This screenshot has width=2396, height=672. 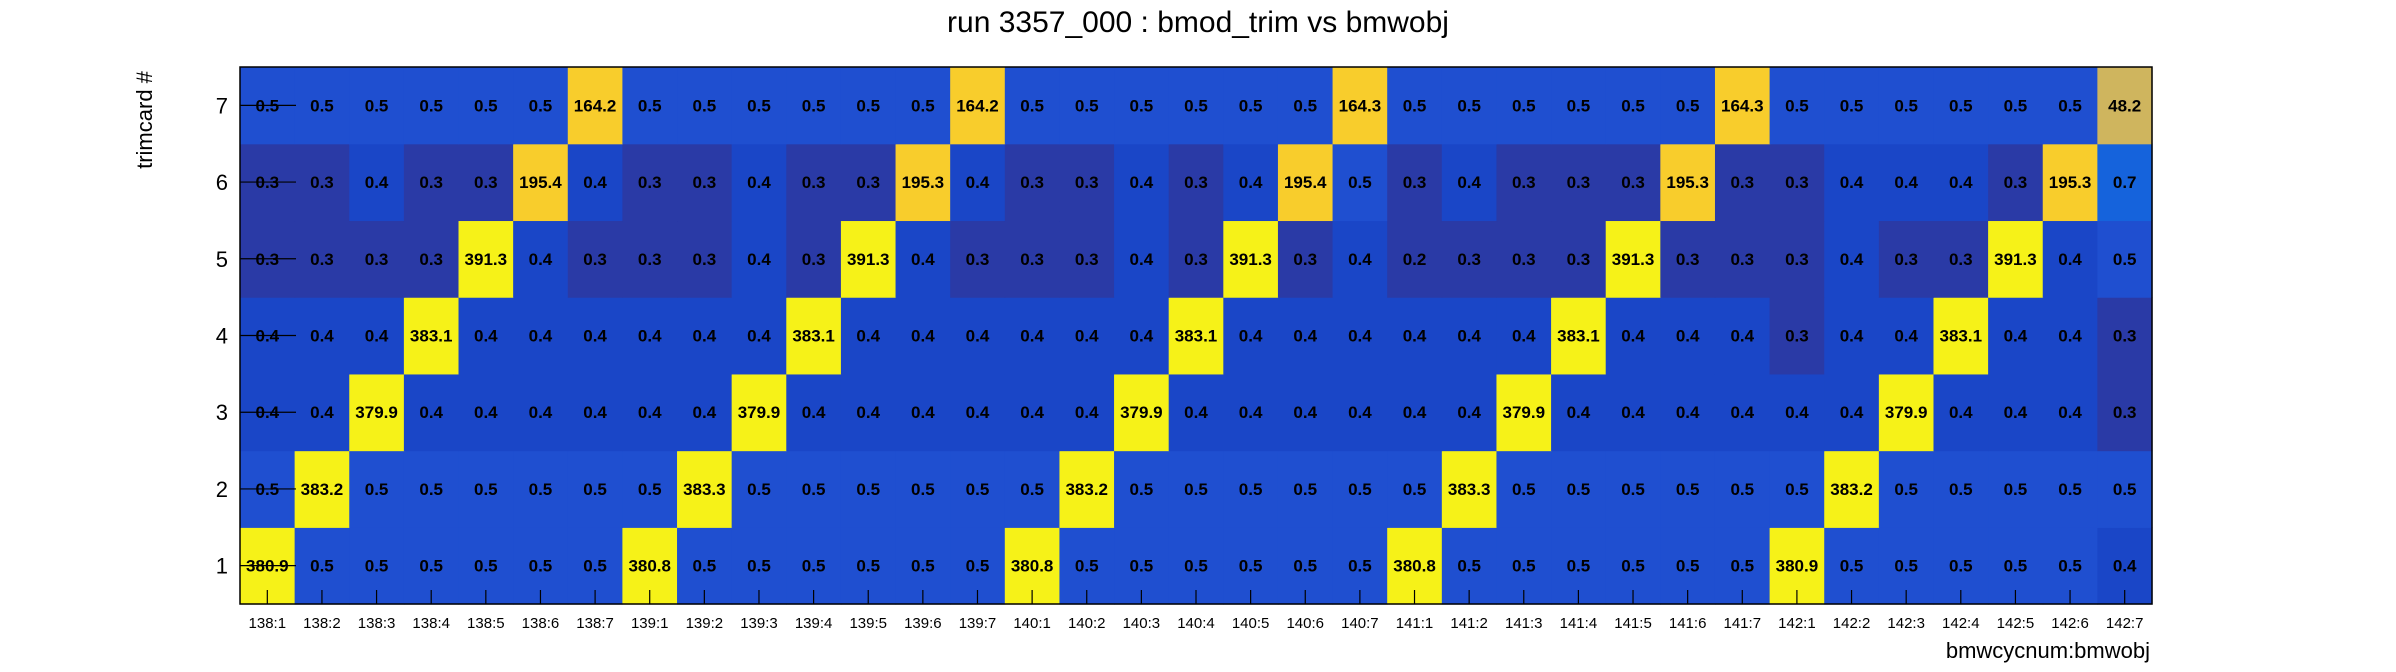 I want to click on cell-value-label: 0.7, so click(x=2125, y=182).